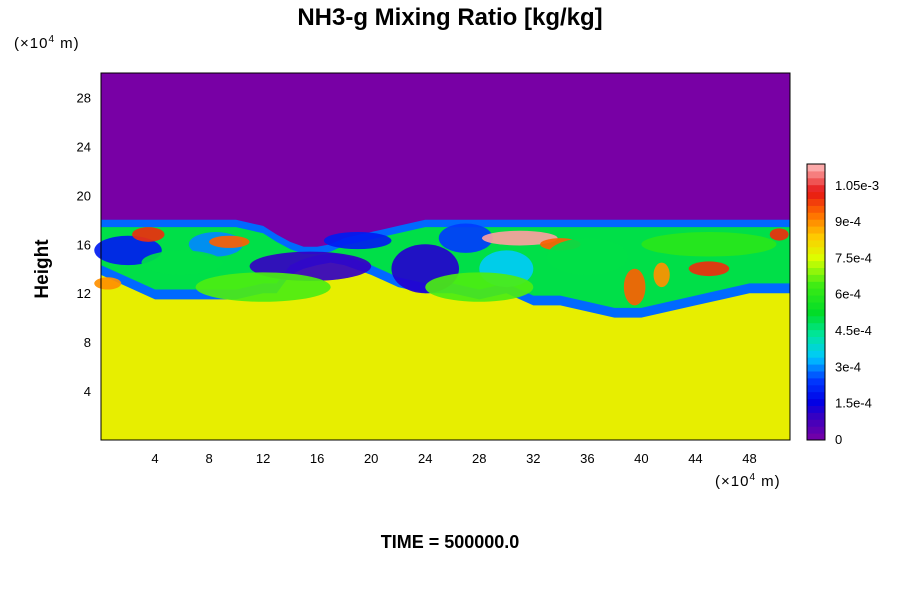  Describe the element at coordinates (587, 458) in the screenshot. I see `x-tick-label: 36` at that location.